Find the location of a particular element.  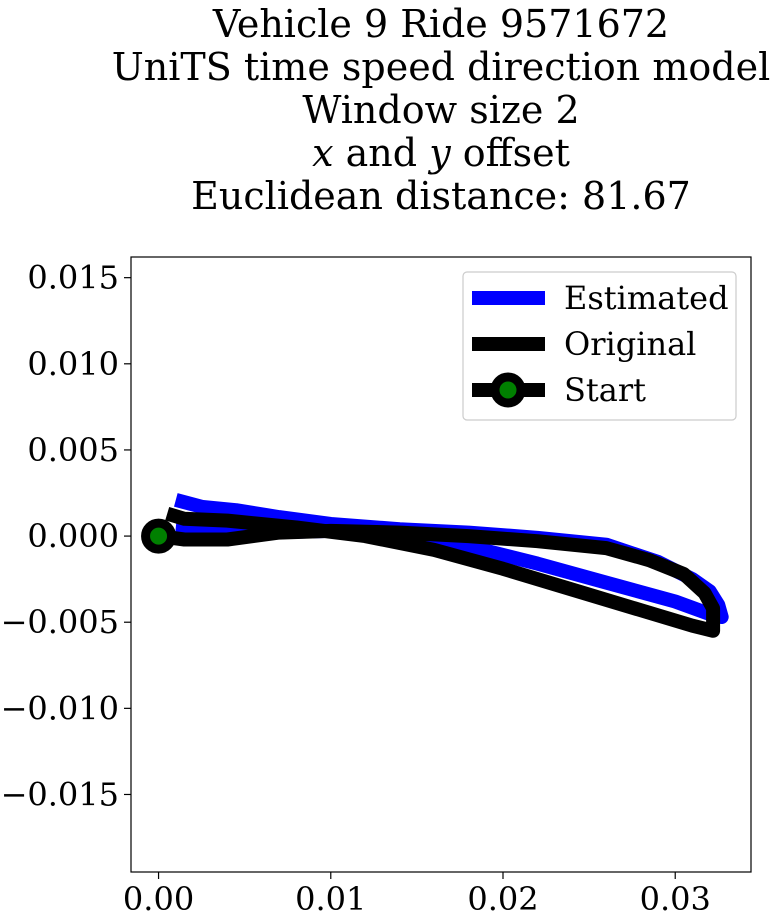

title-offset: offset is located at coordinates (510, 153).